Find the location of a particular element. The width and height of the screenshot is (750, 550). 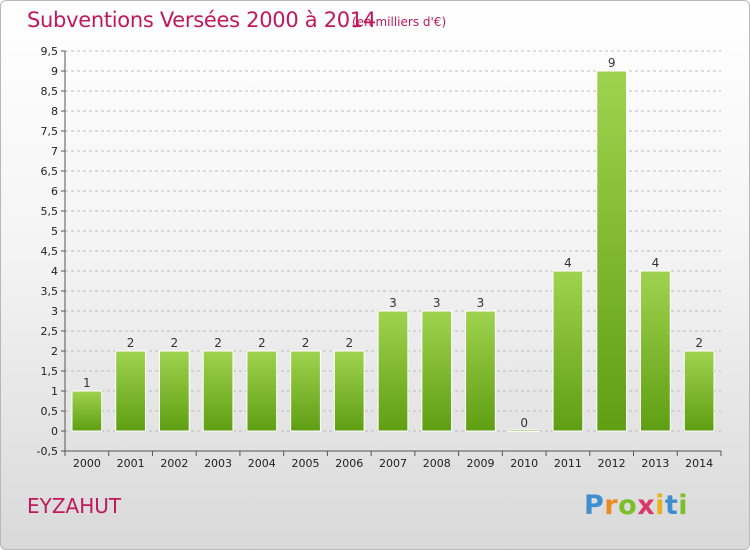

bar-2006 is located at coordinates (349, 391).